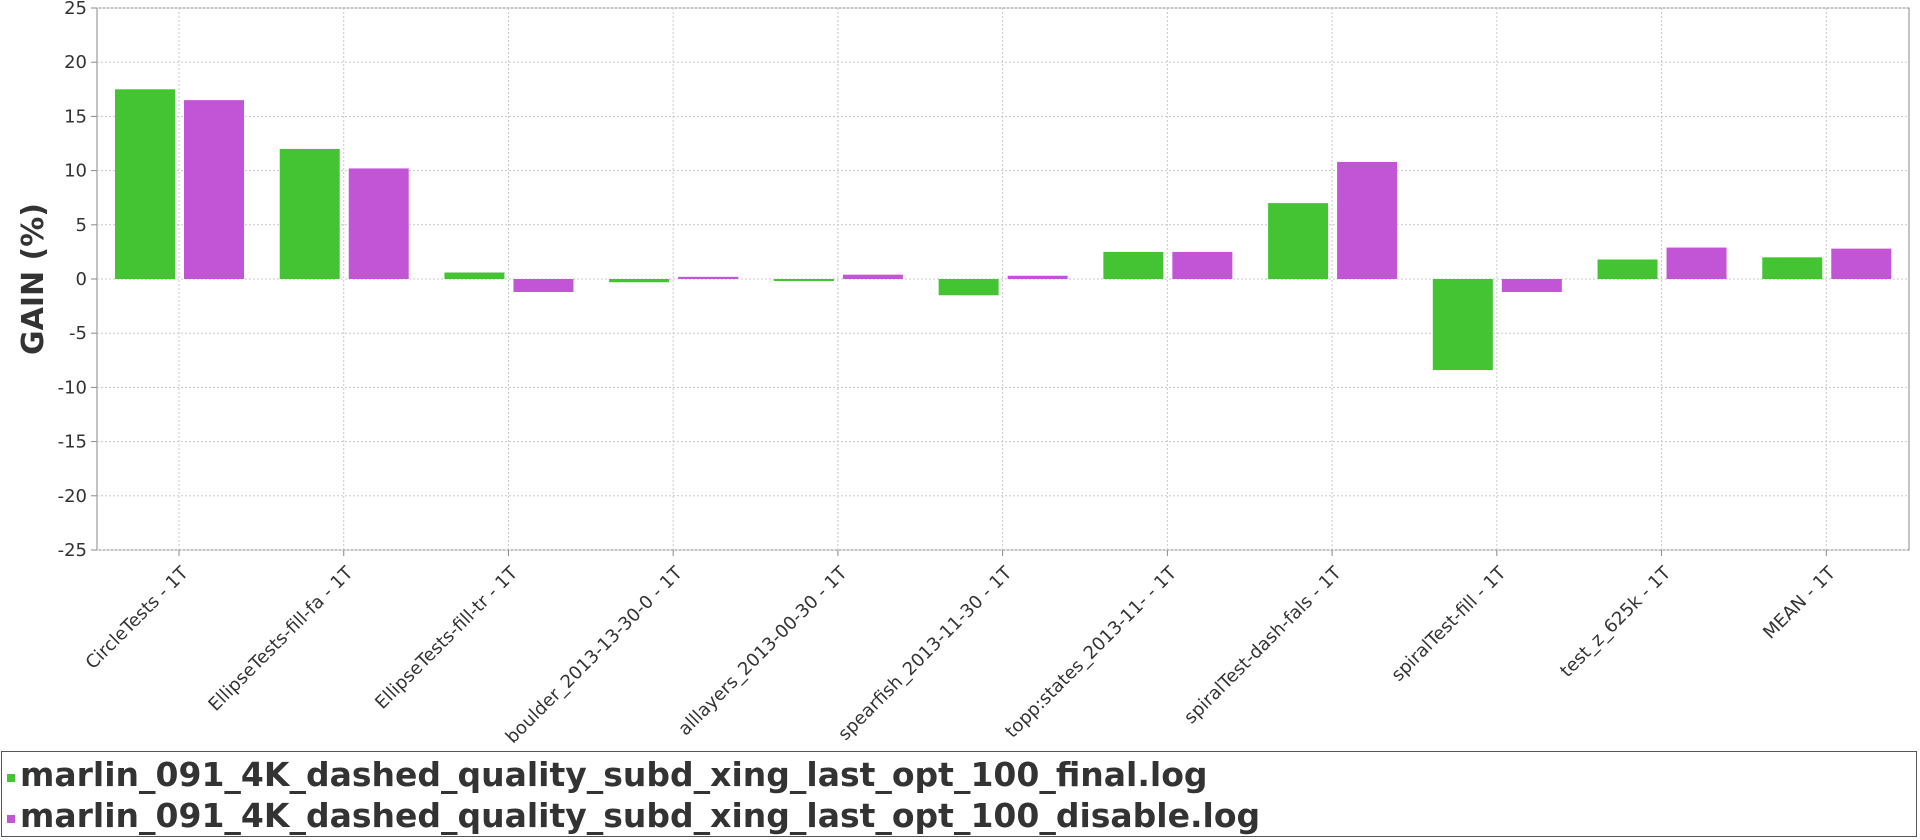  I want to click on y-tick-label: -10, so click(72, 387).